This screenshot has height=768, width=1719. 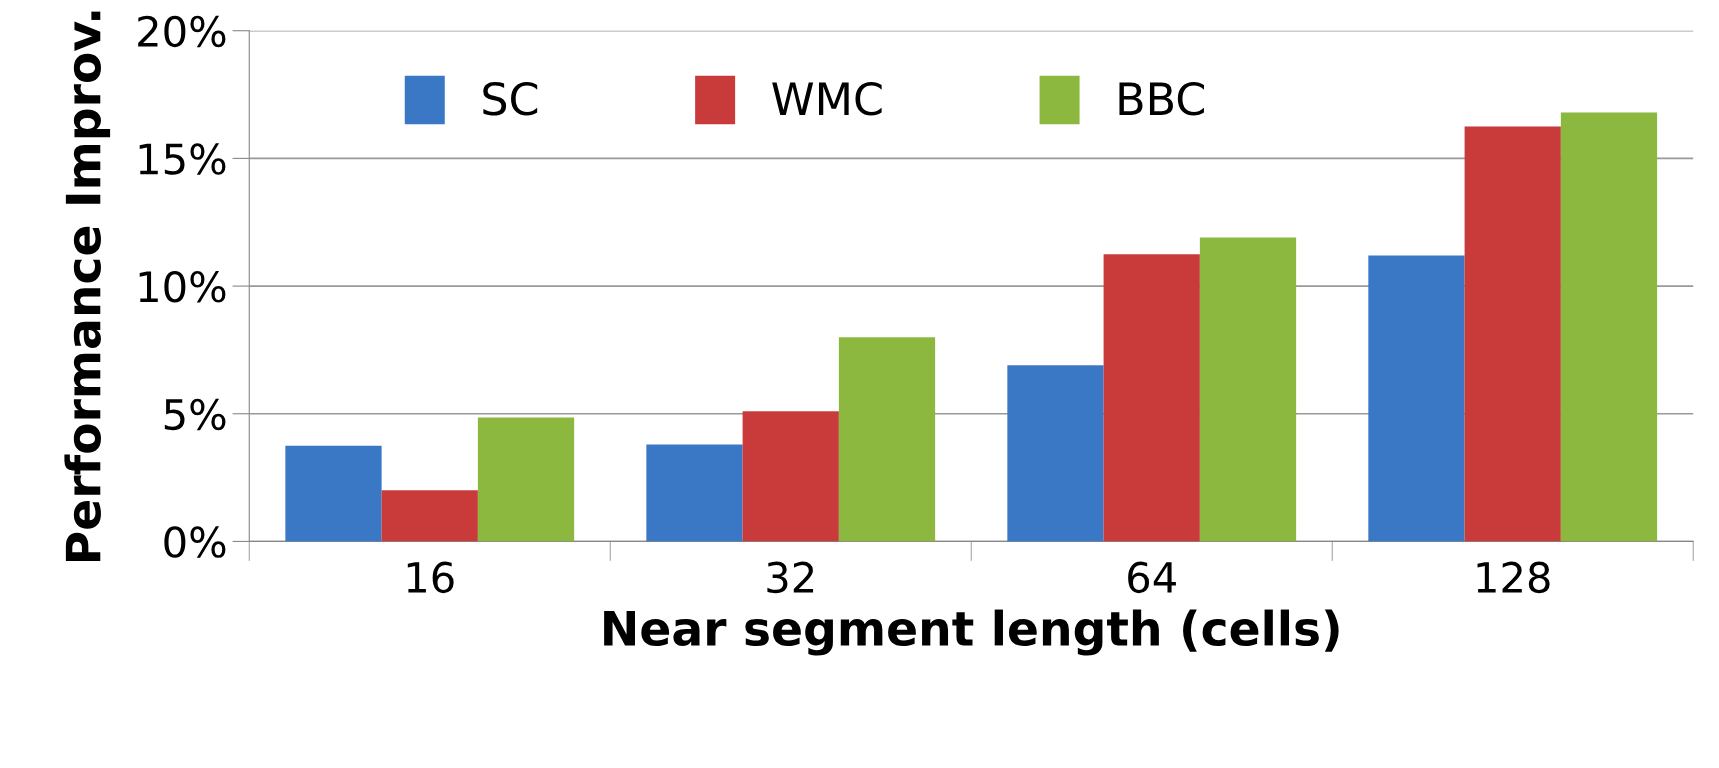 I want to click on legend-label: BBC, so click(x=1161, y=98).